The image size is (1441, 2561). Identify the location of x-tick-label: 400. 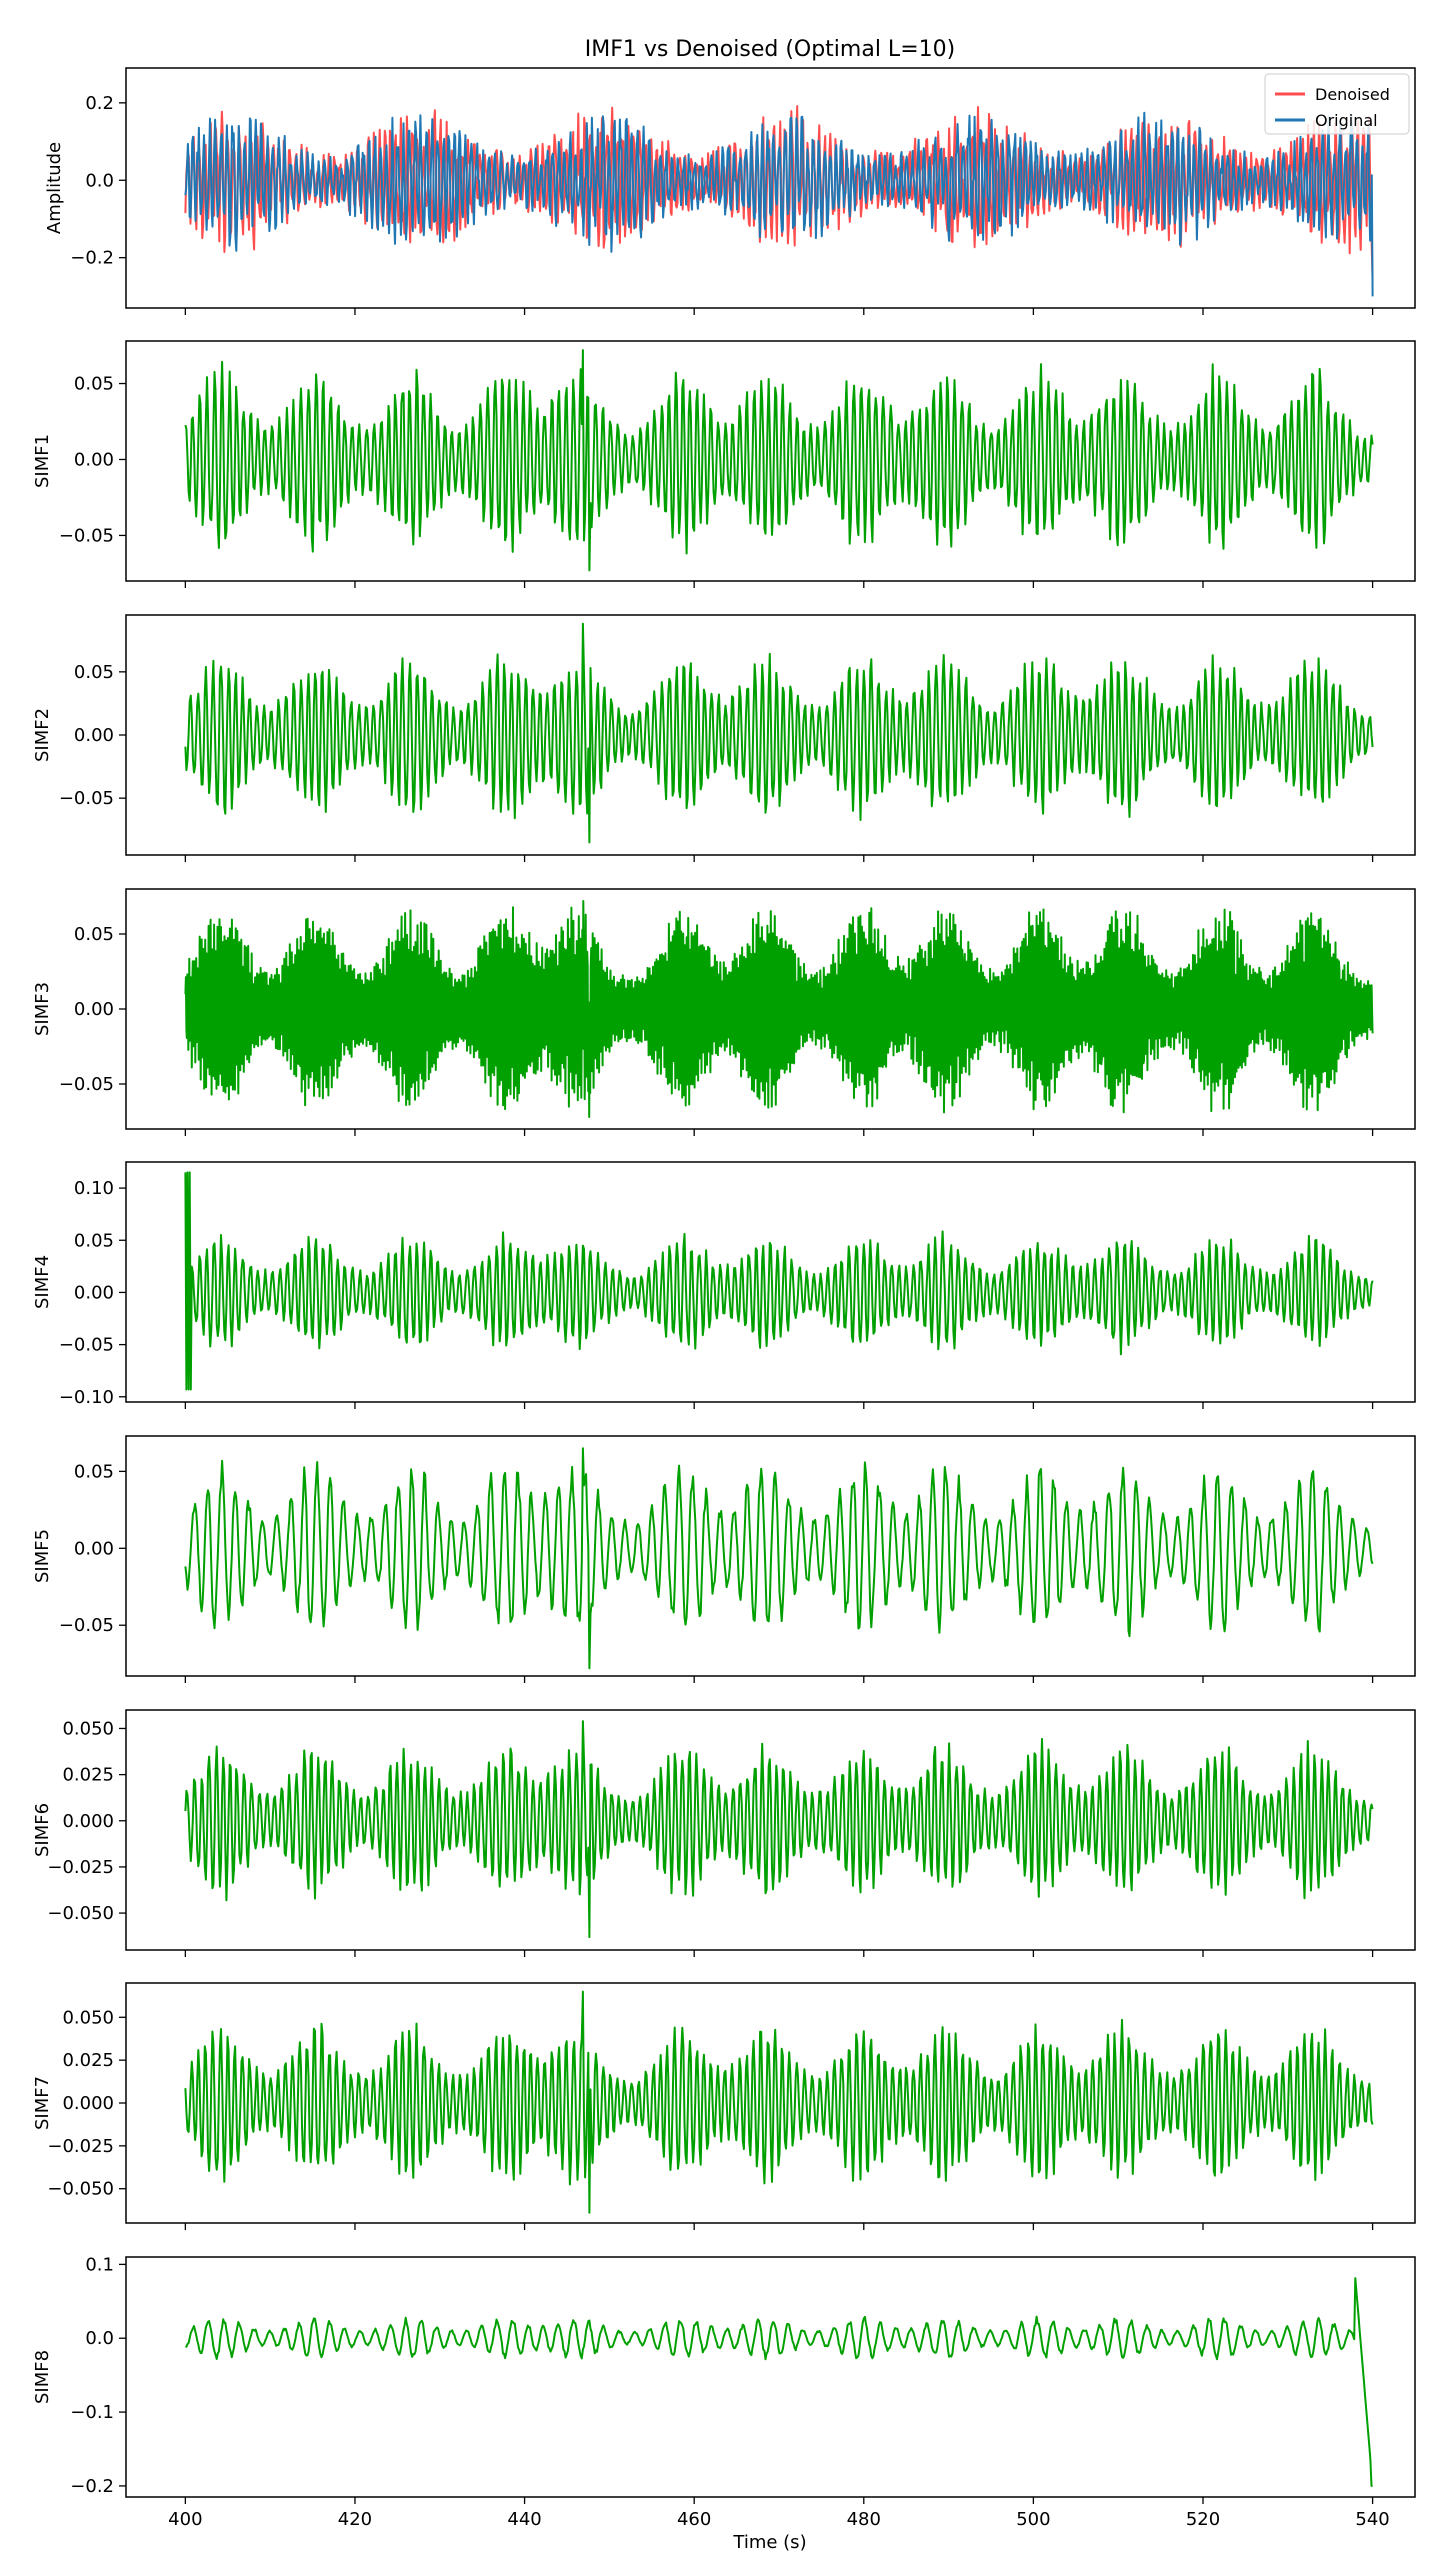
(185, 2519).